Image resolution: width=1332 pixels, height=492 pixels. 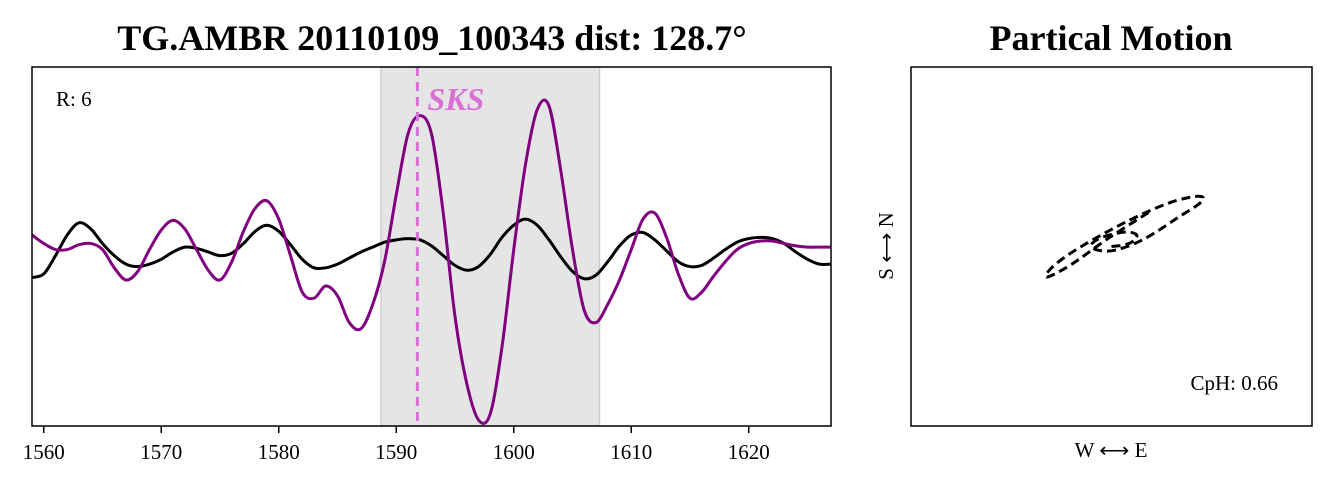 I want to click on phase-window, so click(x=490, y=246).